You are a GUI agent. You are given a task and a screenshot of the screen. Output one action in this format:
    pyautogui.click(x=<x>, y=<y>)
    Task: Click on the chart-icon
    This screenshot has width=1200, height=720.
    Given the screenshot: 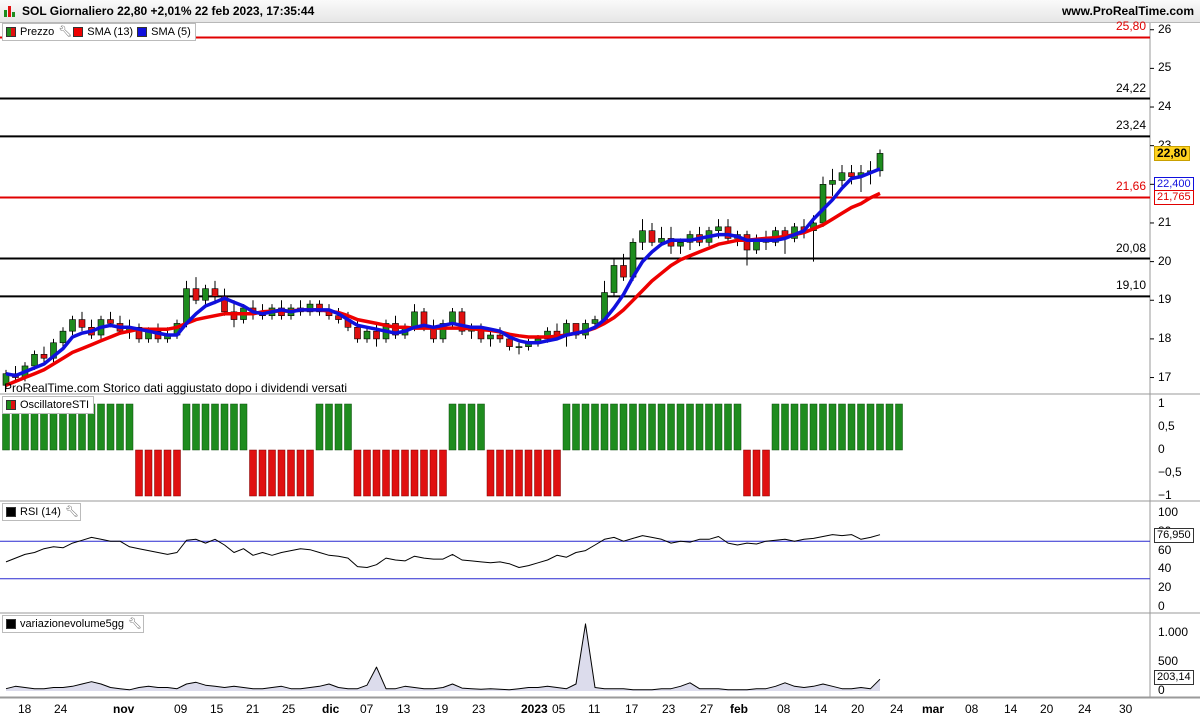 What is the action you would take?
    pyautogui.click(x=10, y=11)
    